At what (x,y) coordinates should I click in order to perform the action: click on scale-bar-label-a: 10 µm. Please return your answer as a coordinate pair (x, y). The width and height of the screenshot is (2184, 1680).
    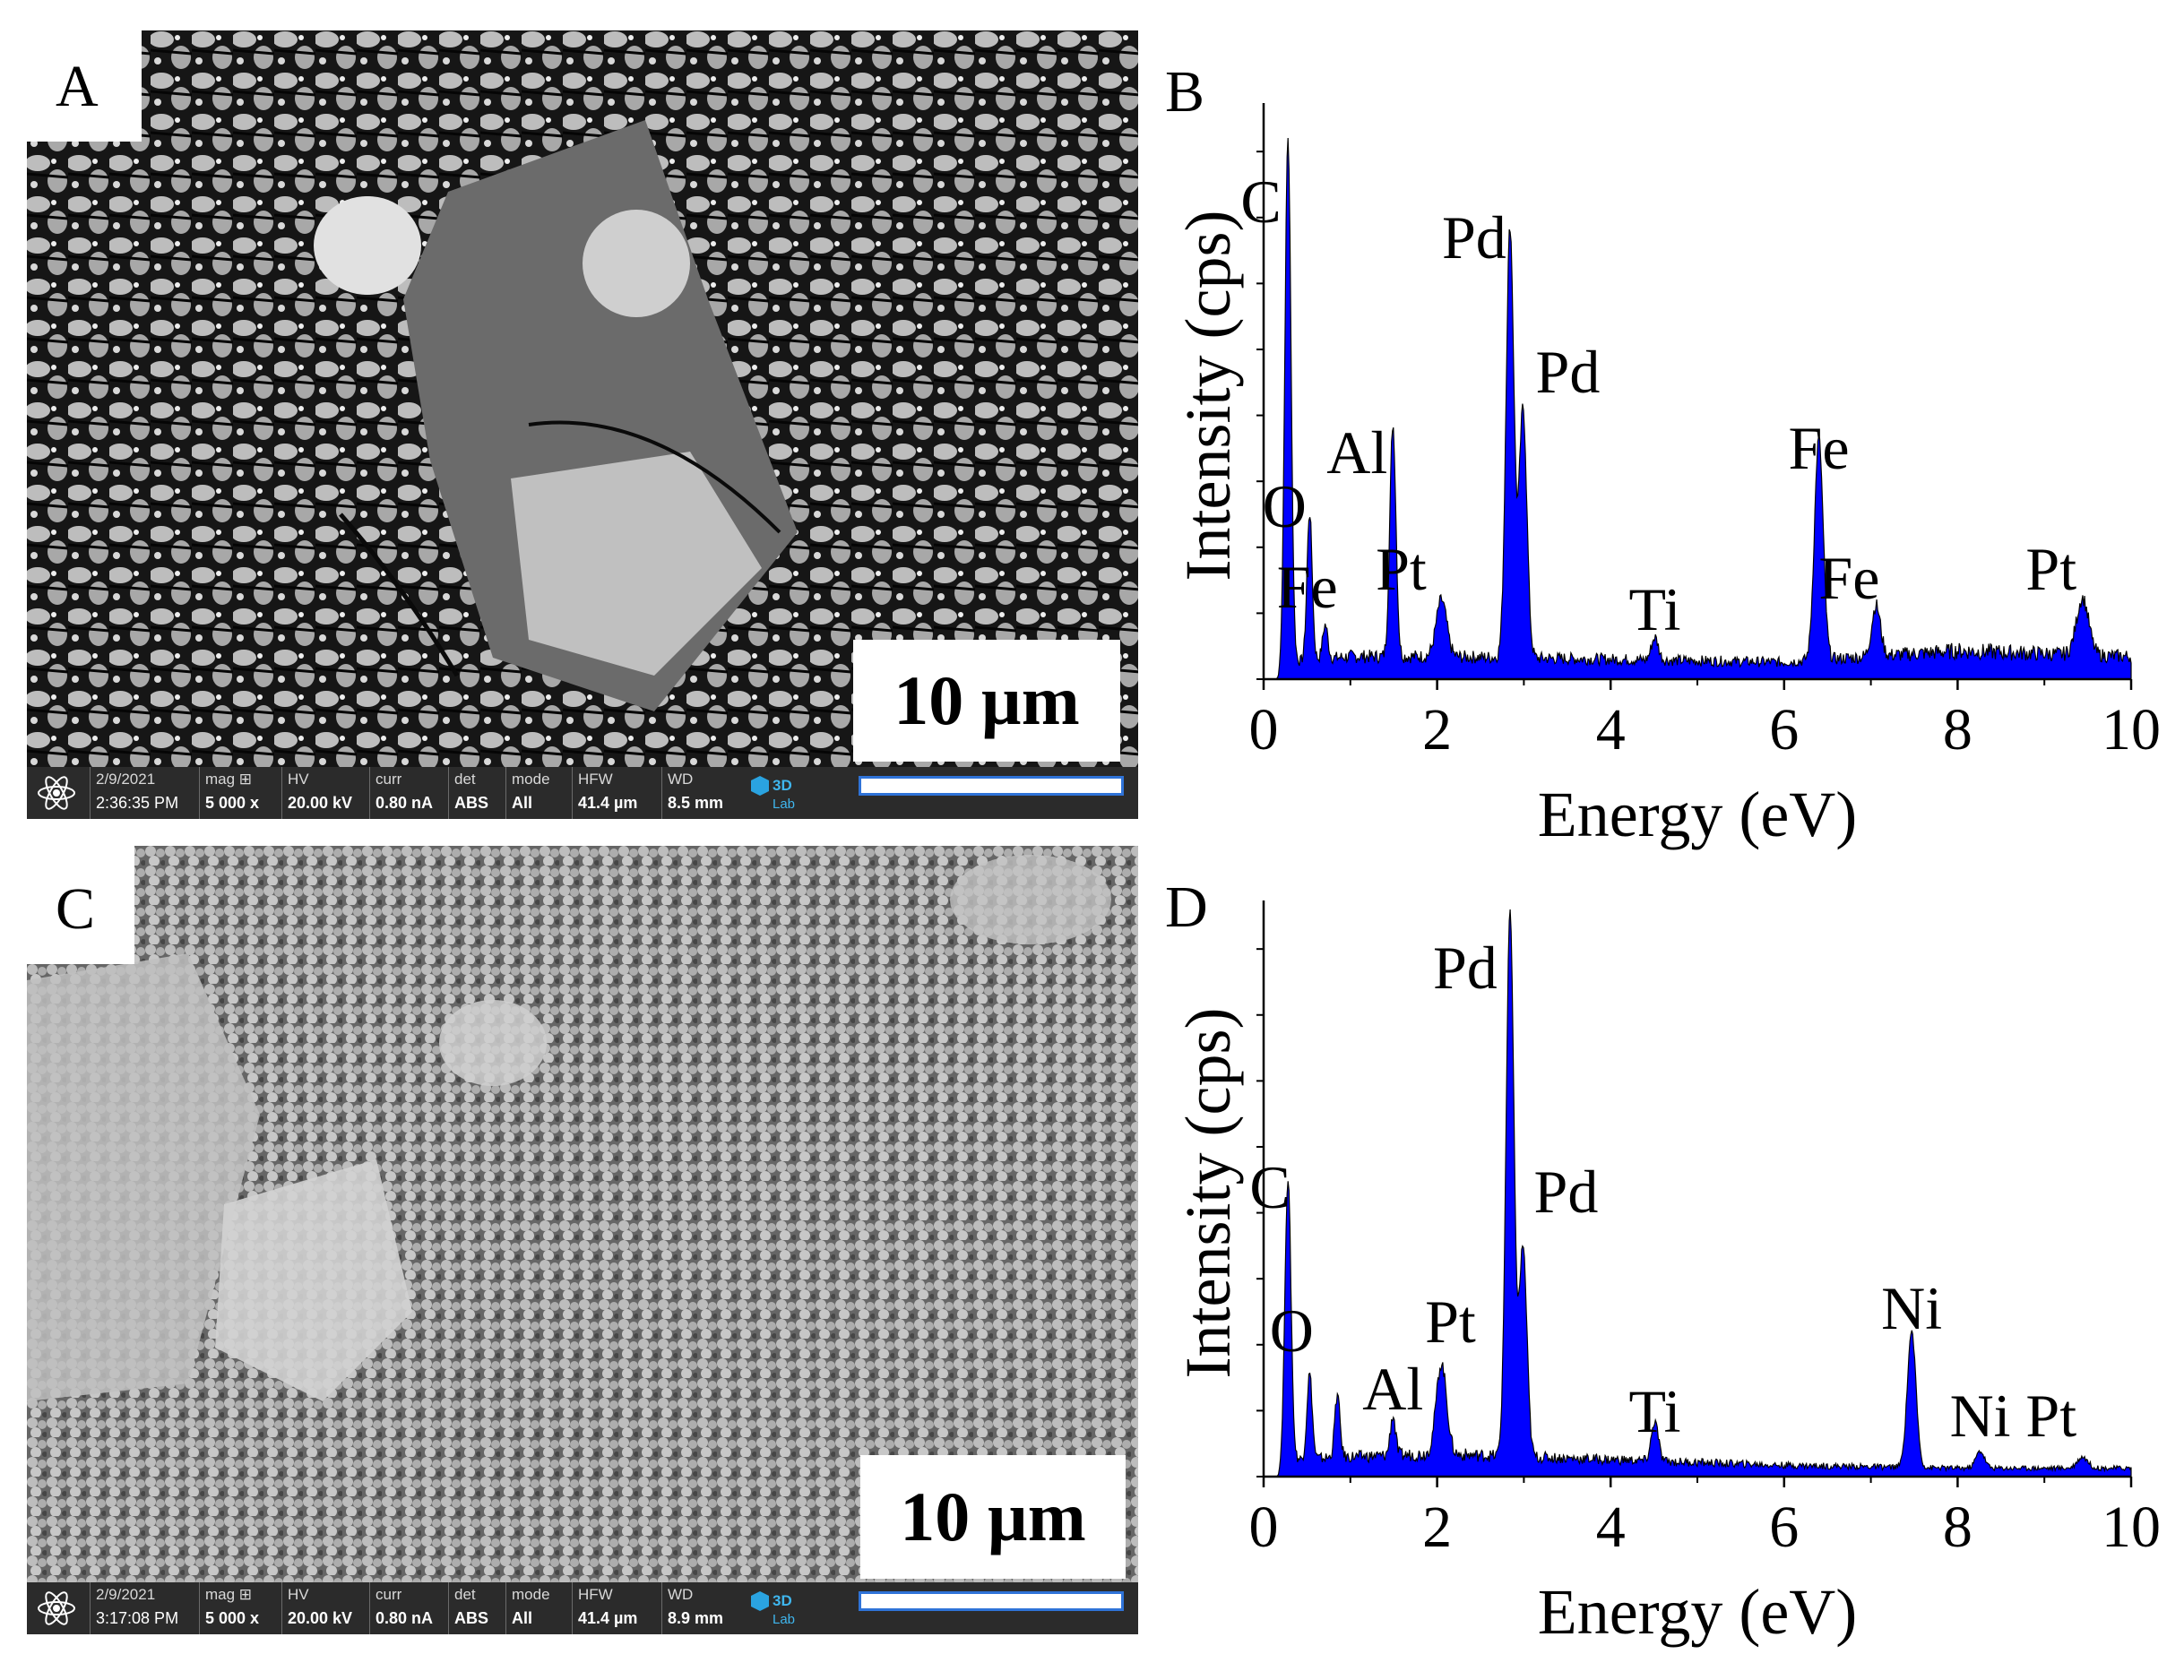
    Looking at the image, I should click on (986, 701).